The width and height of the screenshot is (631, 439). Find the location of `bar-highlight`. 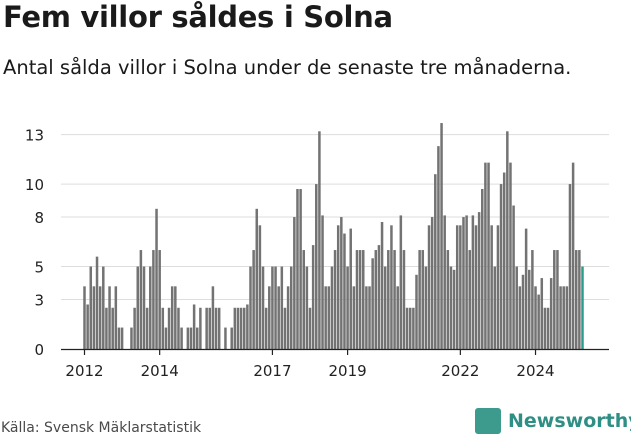

bar-highlight is located at coordinates (582, 307).